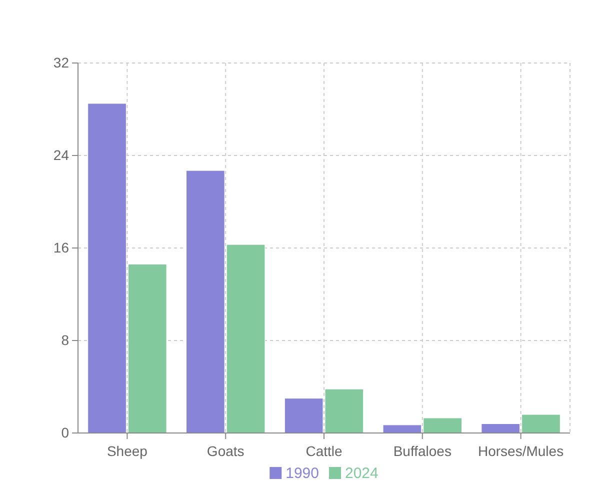 The height and width of the screenshot is (490, 590). Describe the element at coordinates (422, 451) in the screenshot. I see `x-tick-label: Buffaloes` at that location.